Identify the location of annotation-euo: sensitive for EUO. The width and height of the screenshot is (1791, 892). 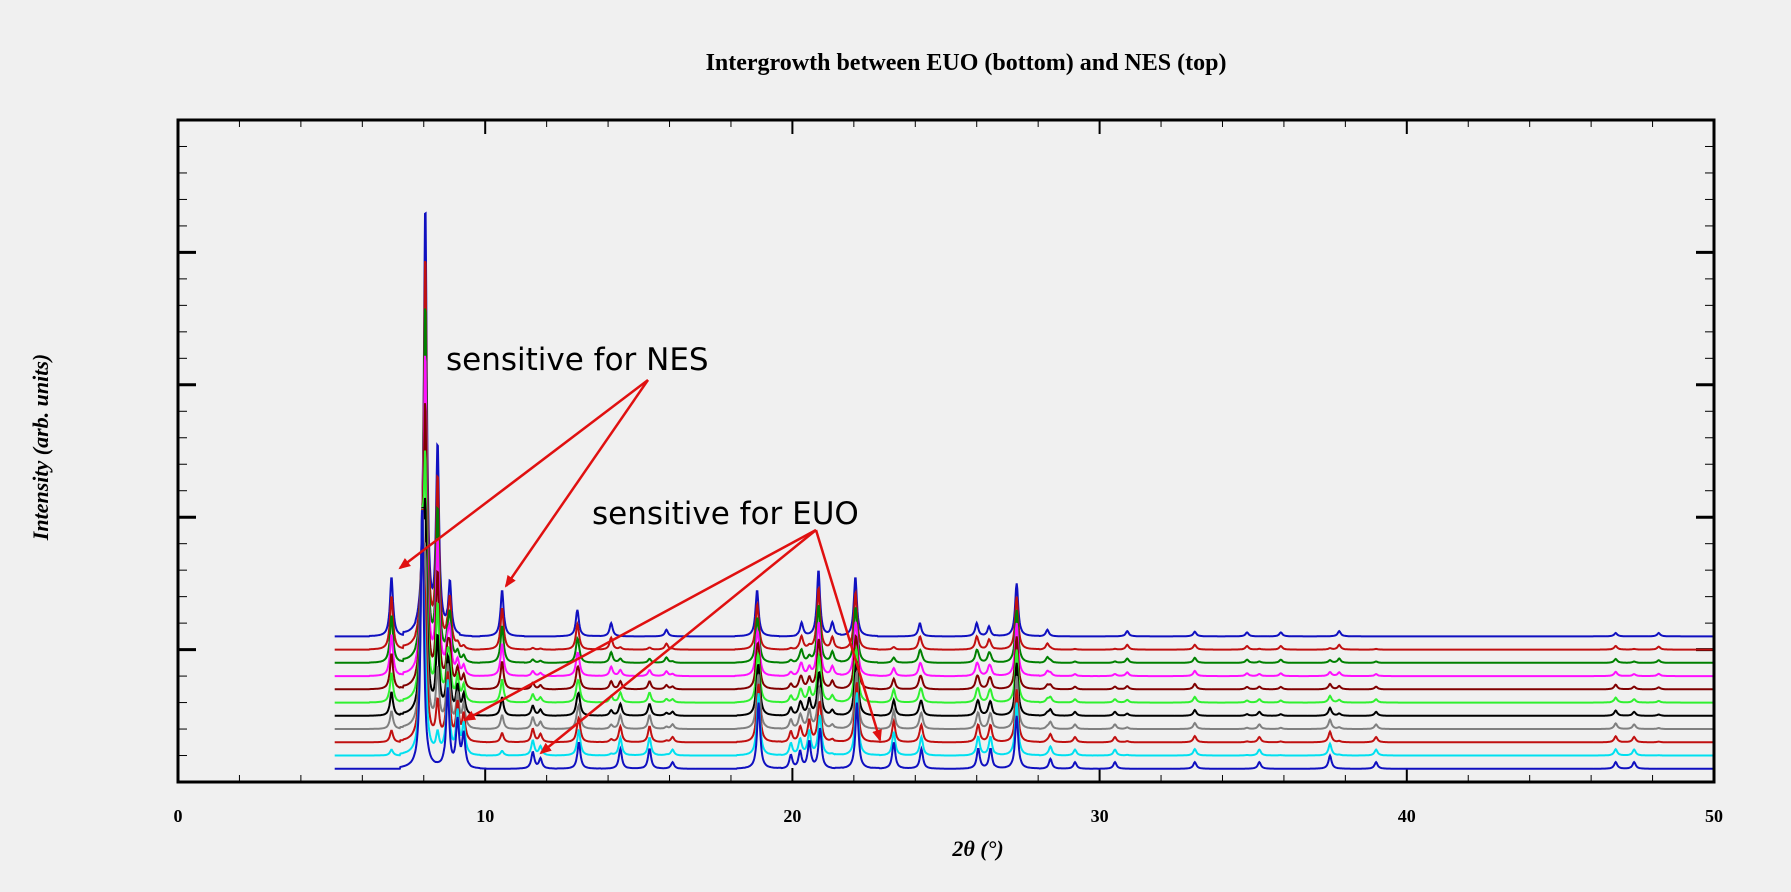
(725, 514).